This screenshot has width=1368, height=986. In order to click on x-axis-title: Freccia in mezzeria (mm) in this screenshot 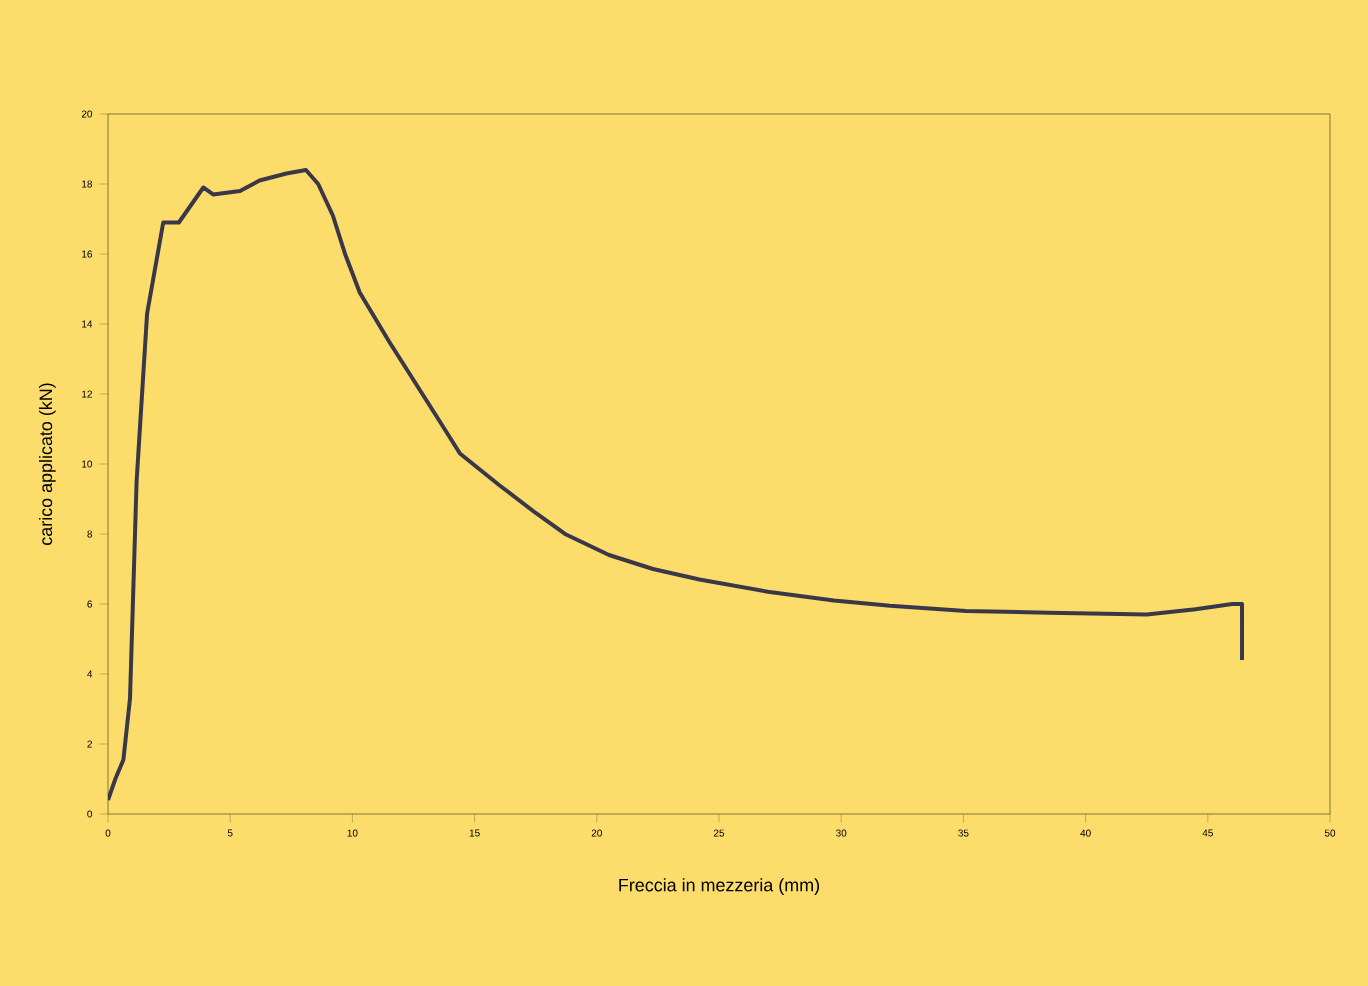, I will do `click(719, 886)`.